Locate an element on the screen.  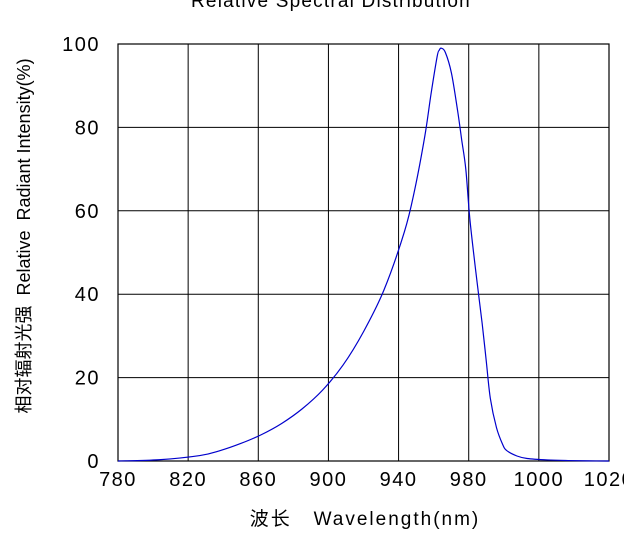
x-tick-label: 940 is located at coordinates (399, 480).